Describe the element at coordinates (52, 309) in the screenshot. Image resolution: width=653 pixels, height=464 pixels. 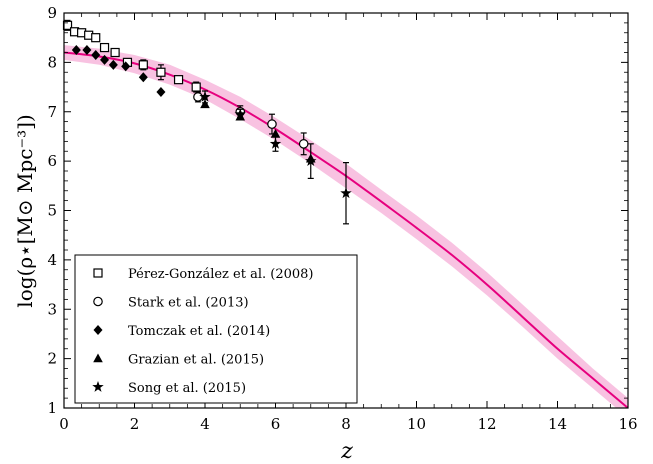
I see `y-tick-label: 3` at that location.